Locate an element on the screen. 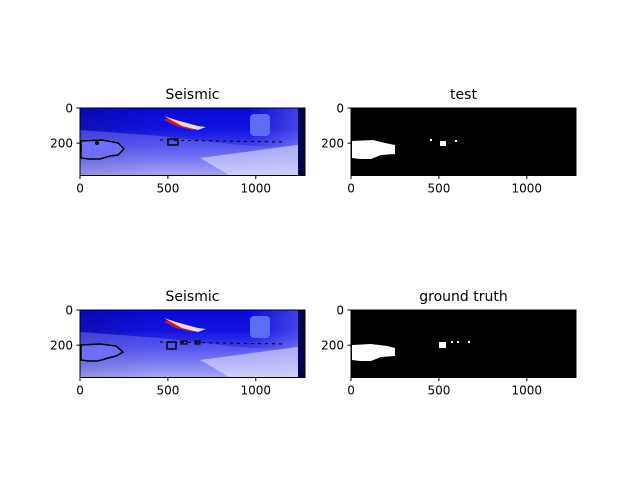 Image resolution: width=640 pixels, height=480 pixels. panel-test: test 0 500 1000 0 200 is located at coordinates (449, 141).